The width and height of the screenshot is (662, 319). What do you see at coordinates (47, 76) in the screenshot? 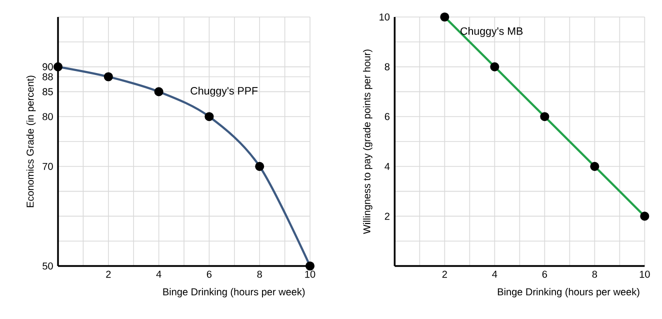
I see `y-tick-label: 88` at bounding box center [47, 76].